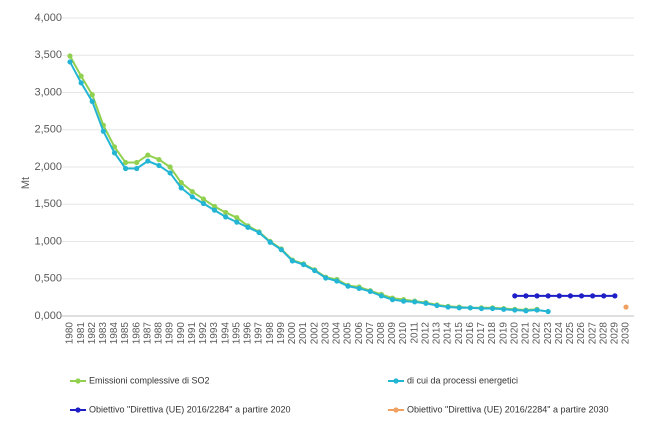 This screenshot has height=427, width=650. Describe the element at coordinates (48, 241) in the screenshot. I see `y-tick-label: 1,000` at that location.